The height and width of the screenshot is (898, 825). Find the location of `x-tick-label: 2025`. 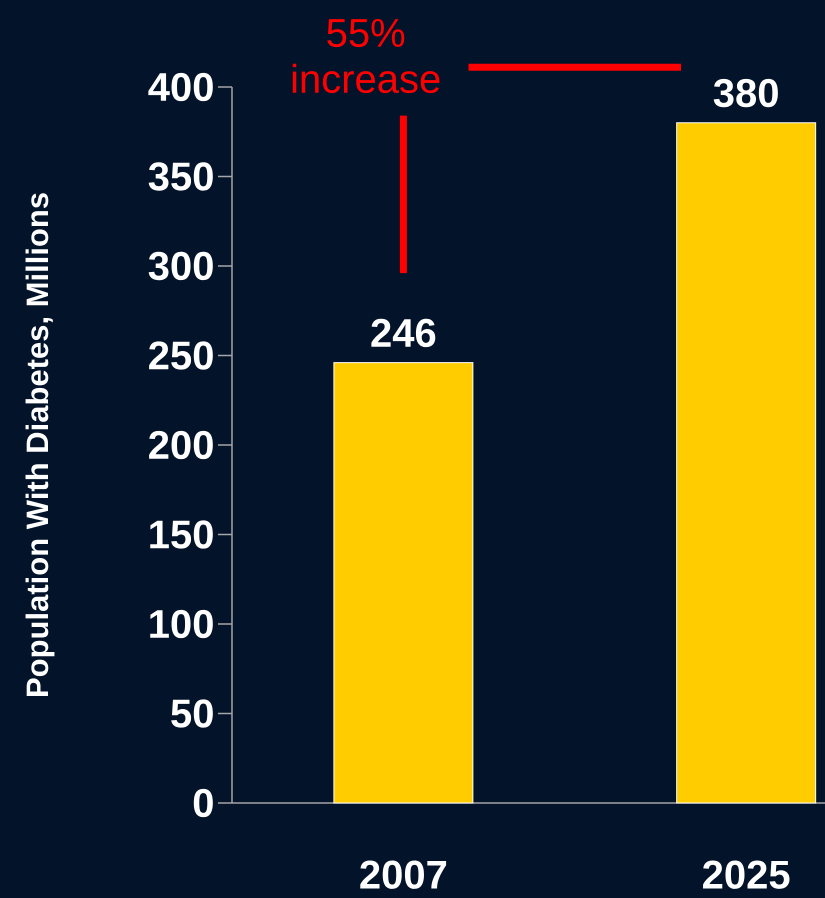

x-tick-label: 2025 is located at coordinates (746, 874).